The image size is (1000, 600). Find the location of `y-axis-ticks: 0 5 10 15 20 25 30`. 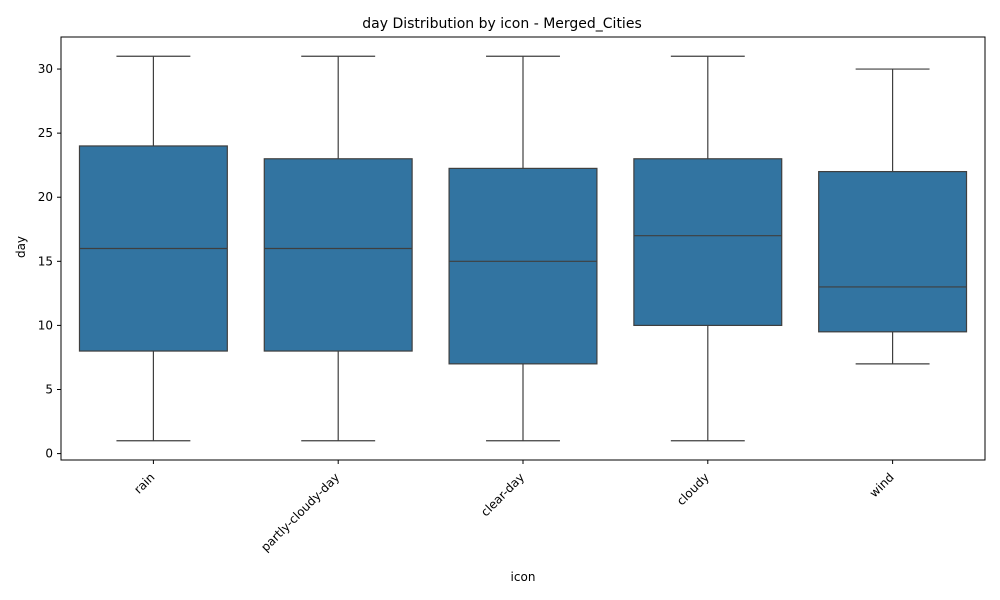

y-axis-ticks: 0 5 10 15 20 25 30 is located at coordinates (49, 261).